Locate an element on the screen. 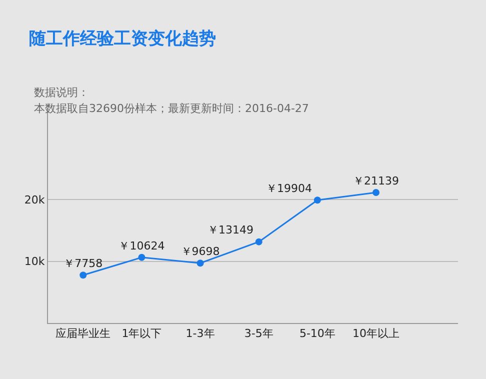 This screenshot has width=486, height=379. x-tick-label: 3-5年 is located at coordinates (259, 333).